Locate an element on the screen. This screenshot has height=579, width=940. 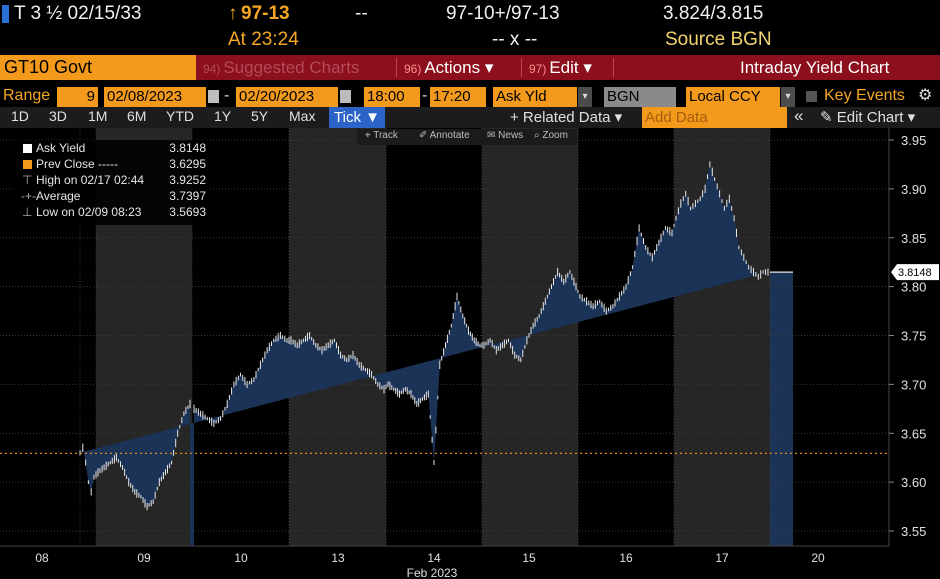
field-select: Ask Yld is located at coordinates (535, 97).